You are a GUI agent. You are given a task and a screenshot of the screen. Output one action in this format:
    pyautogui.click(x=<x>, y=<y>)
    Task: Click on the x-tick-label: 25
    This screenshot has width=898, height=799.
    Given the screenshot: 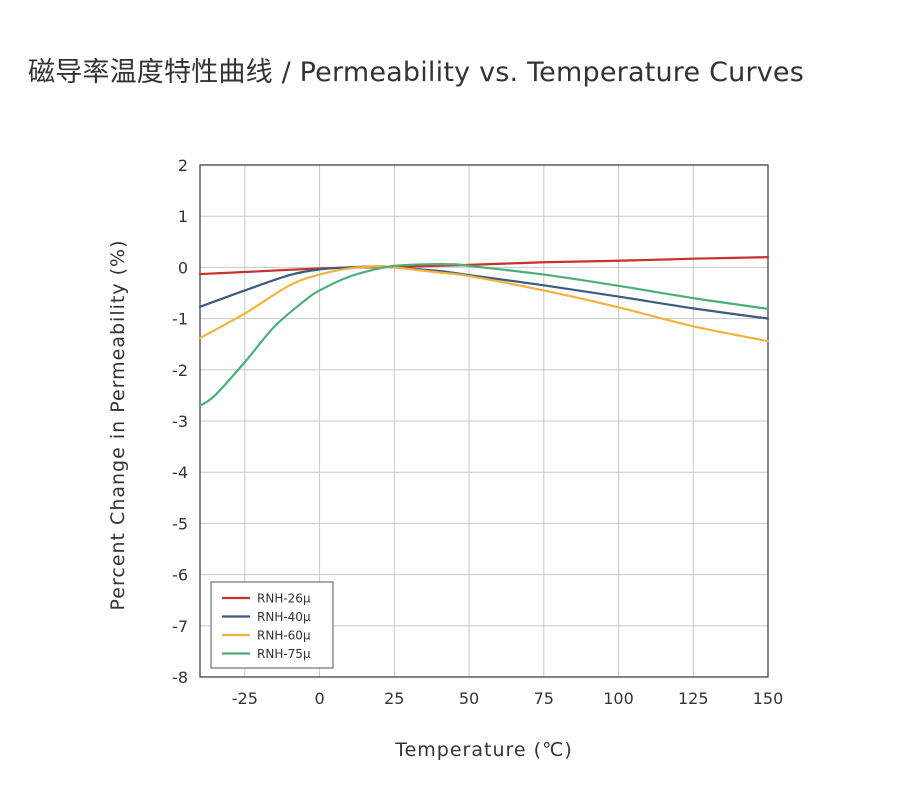 What is the action you would take?
    pyautogui.click(x=394, y=698)
    